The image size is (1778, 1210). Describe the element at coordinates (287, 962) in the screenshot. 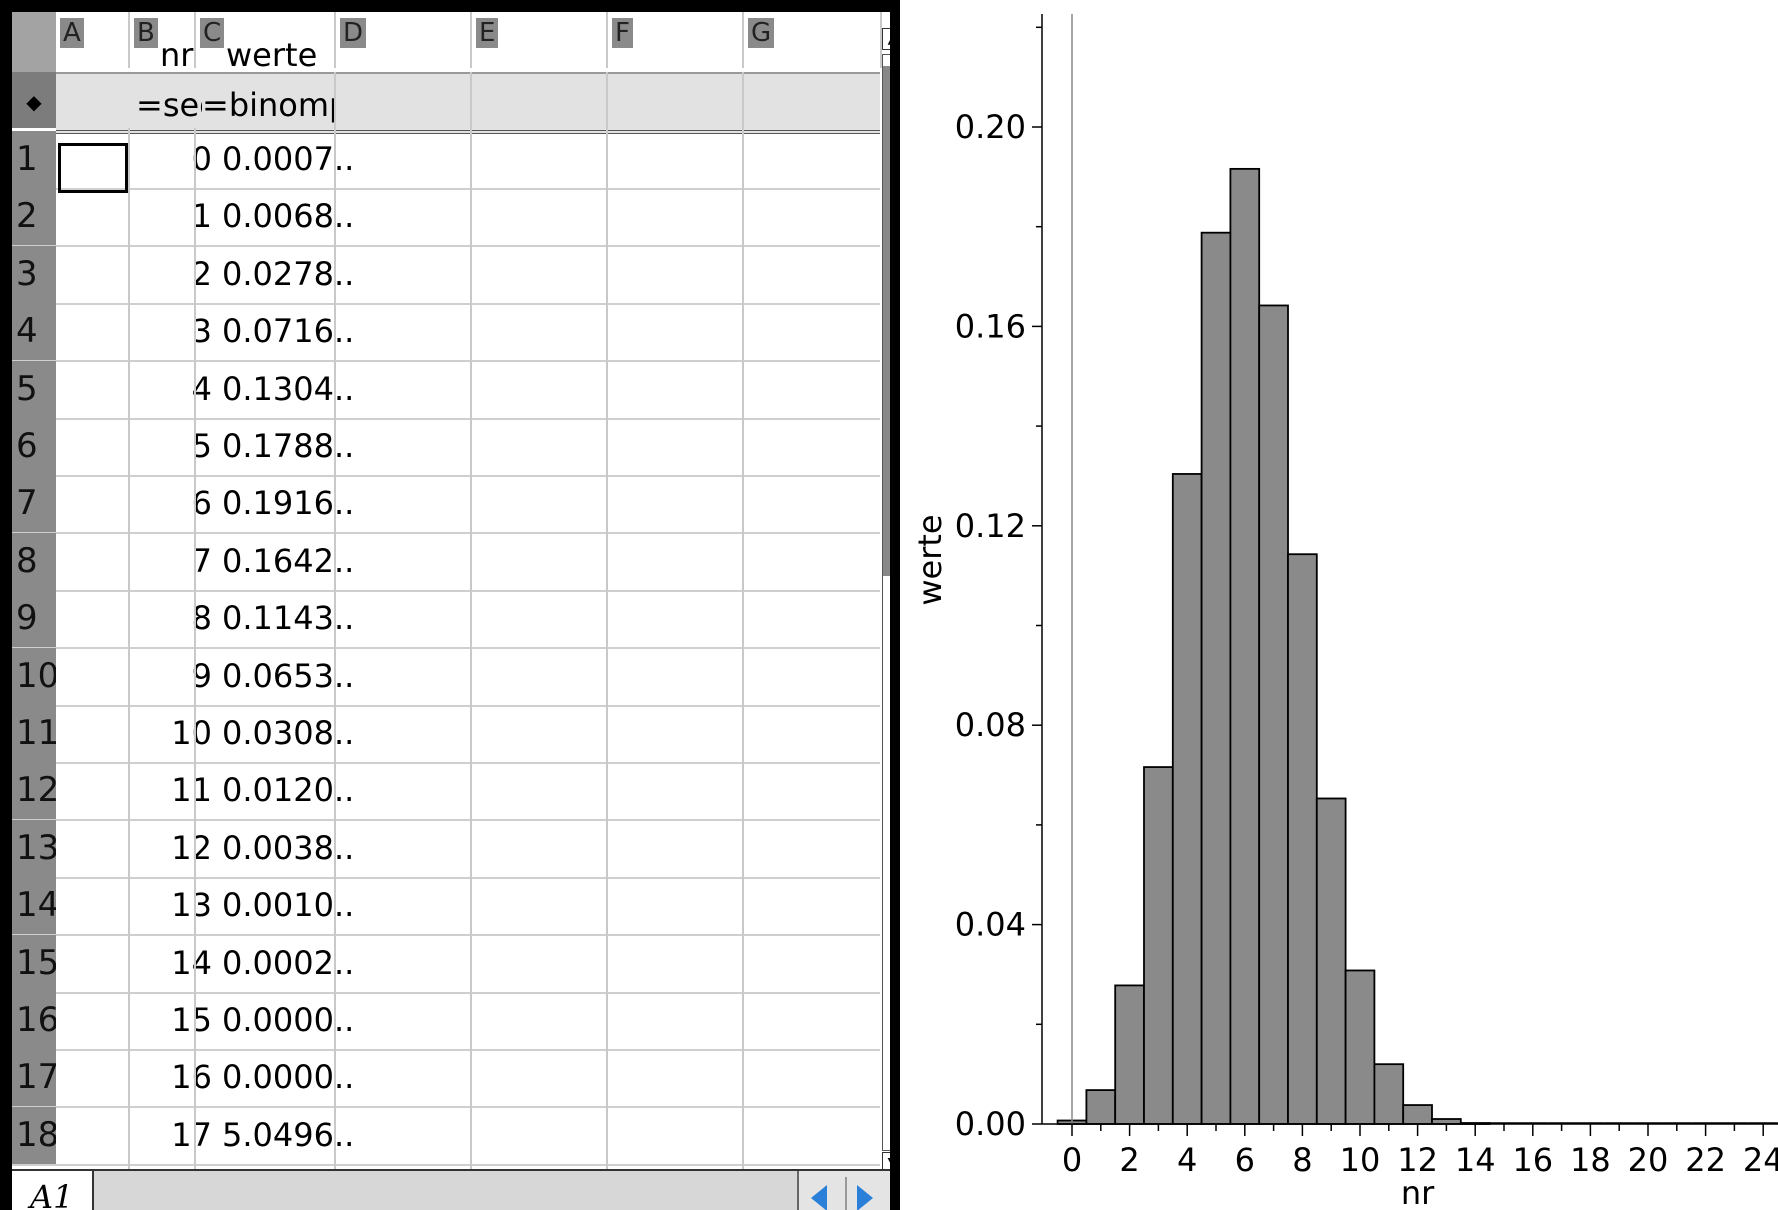

I see `cell-werte: 0.0002..` at that location.